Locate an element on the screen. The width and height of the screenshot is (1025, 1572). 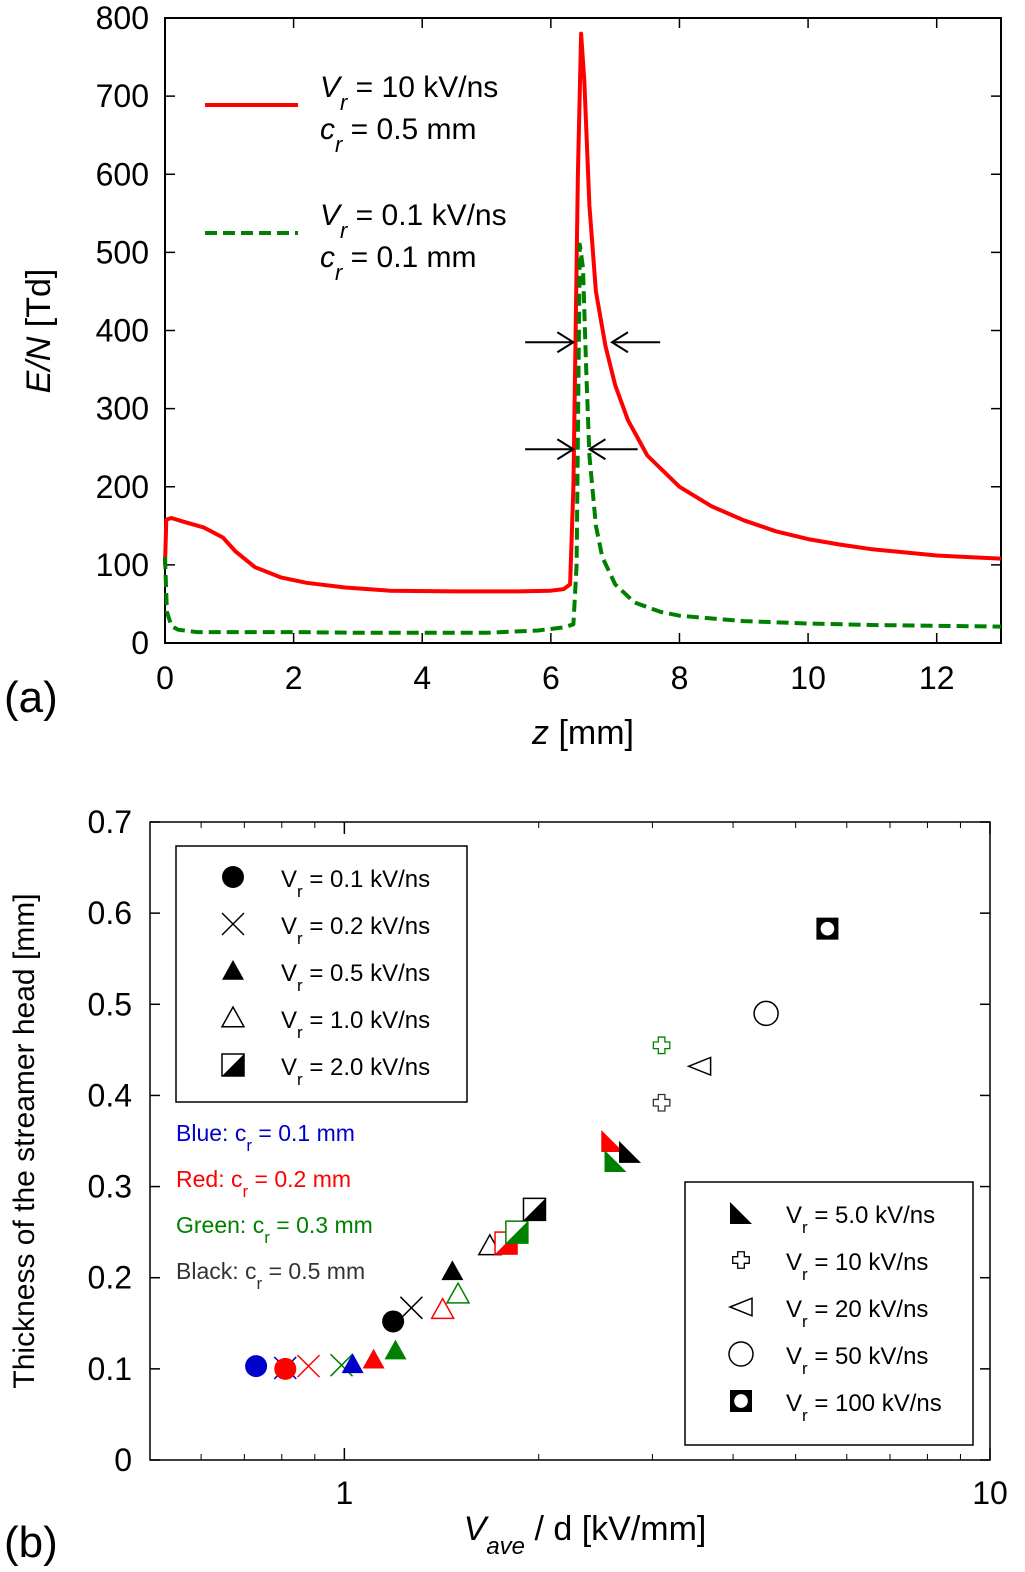
x-tick-label-b: 1 is located at coordinates (344, 1493).